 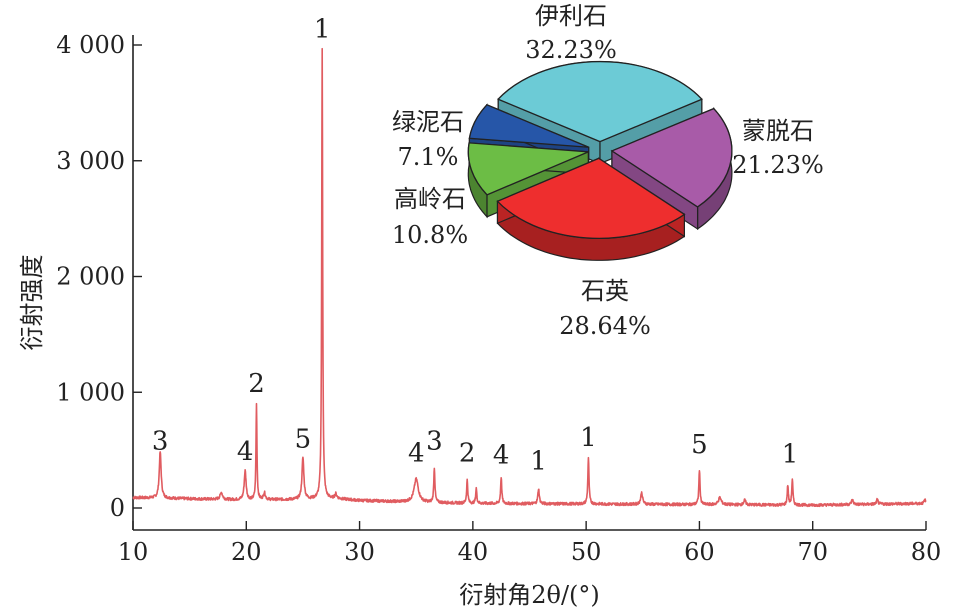 I want to click on x-axis-title: 衍射角2θ/(°), so click(x=529, y=595).